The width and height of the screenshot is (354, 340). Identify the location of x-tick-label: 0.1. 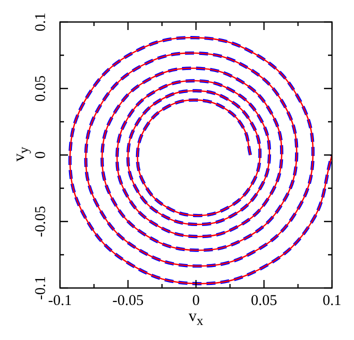
(332, 300).